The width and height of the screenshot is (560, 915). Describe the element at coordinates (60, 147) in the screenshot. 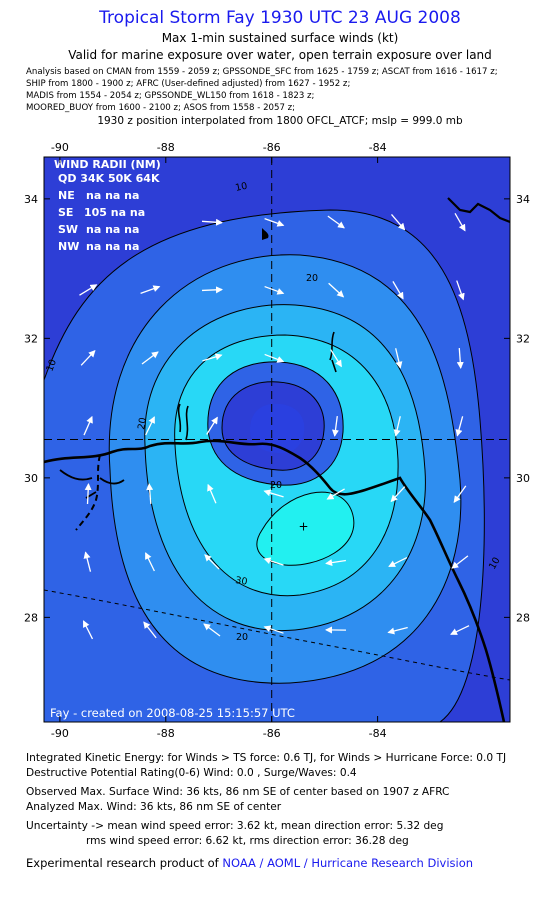

I see `lon-tick-label-top: -90` at that location.